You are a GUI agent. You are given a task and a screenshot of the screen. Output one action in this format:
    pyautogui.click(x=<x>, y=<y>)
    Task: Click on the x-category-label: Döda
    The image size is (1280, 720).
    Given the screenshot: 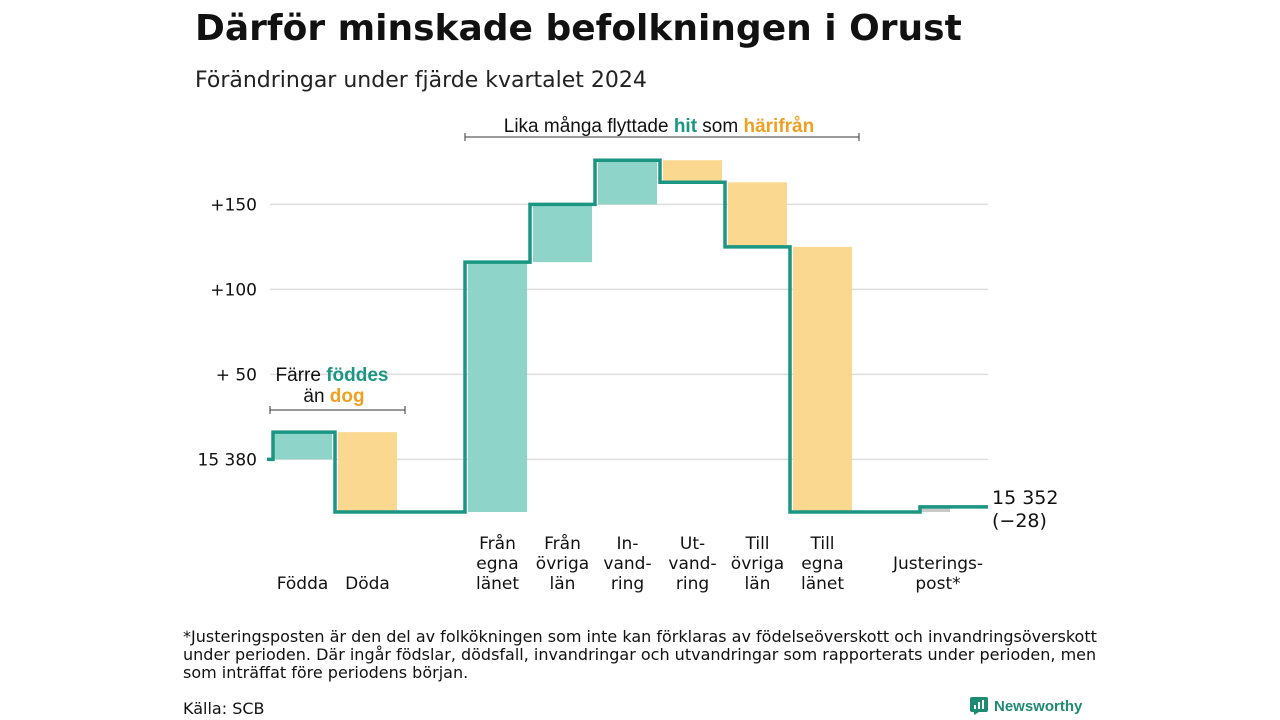 What is the action you would take?
    pyautogui.click(x=367, y=584)
    